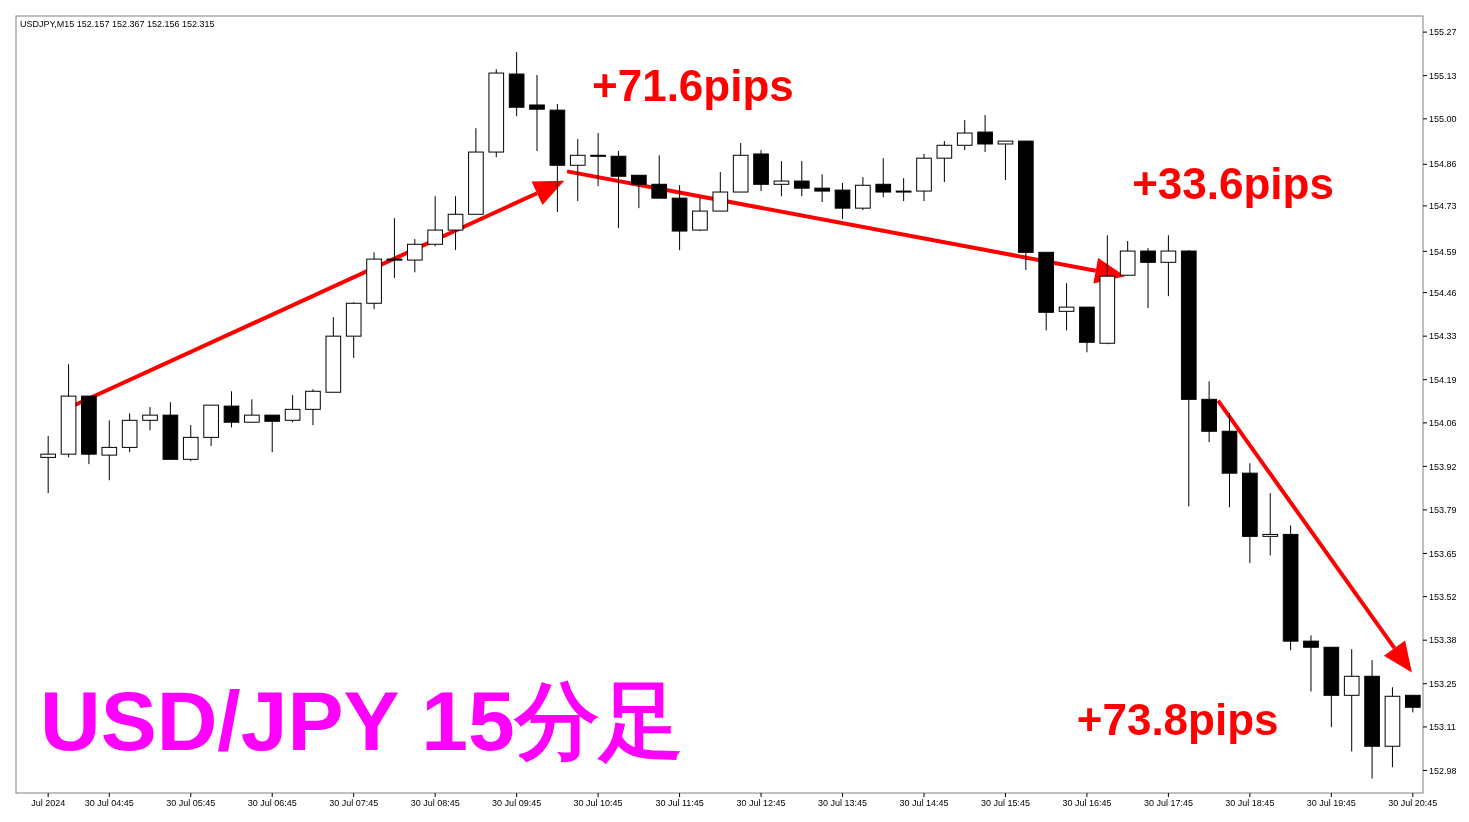 Image resolution: width=1469 pixels, height=822 pixels. I want to click on y-tick-label: 153.38, so click(1443, 640).